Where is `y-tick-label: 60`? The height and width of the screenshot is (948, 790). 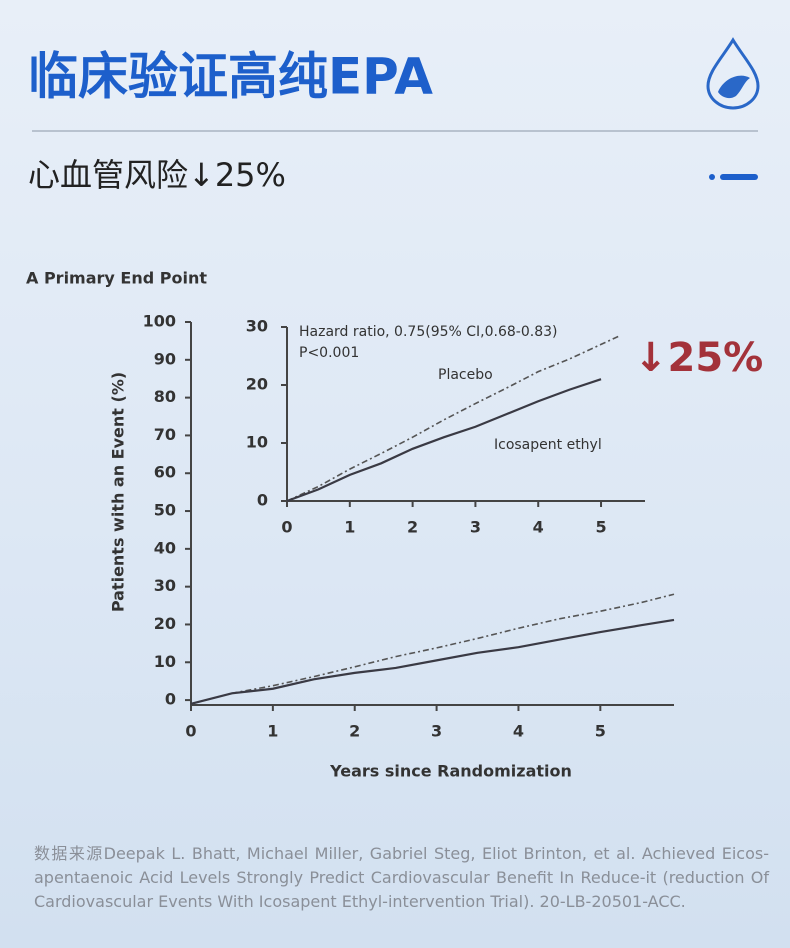
y-tick-label: 60 is located at coordinates (165, 472).